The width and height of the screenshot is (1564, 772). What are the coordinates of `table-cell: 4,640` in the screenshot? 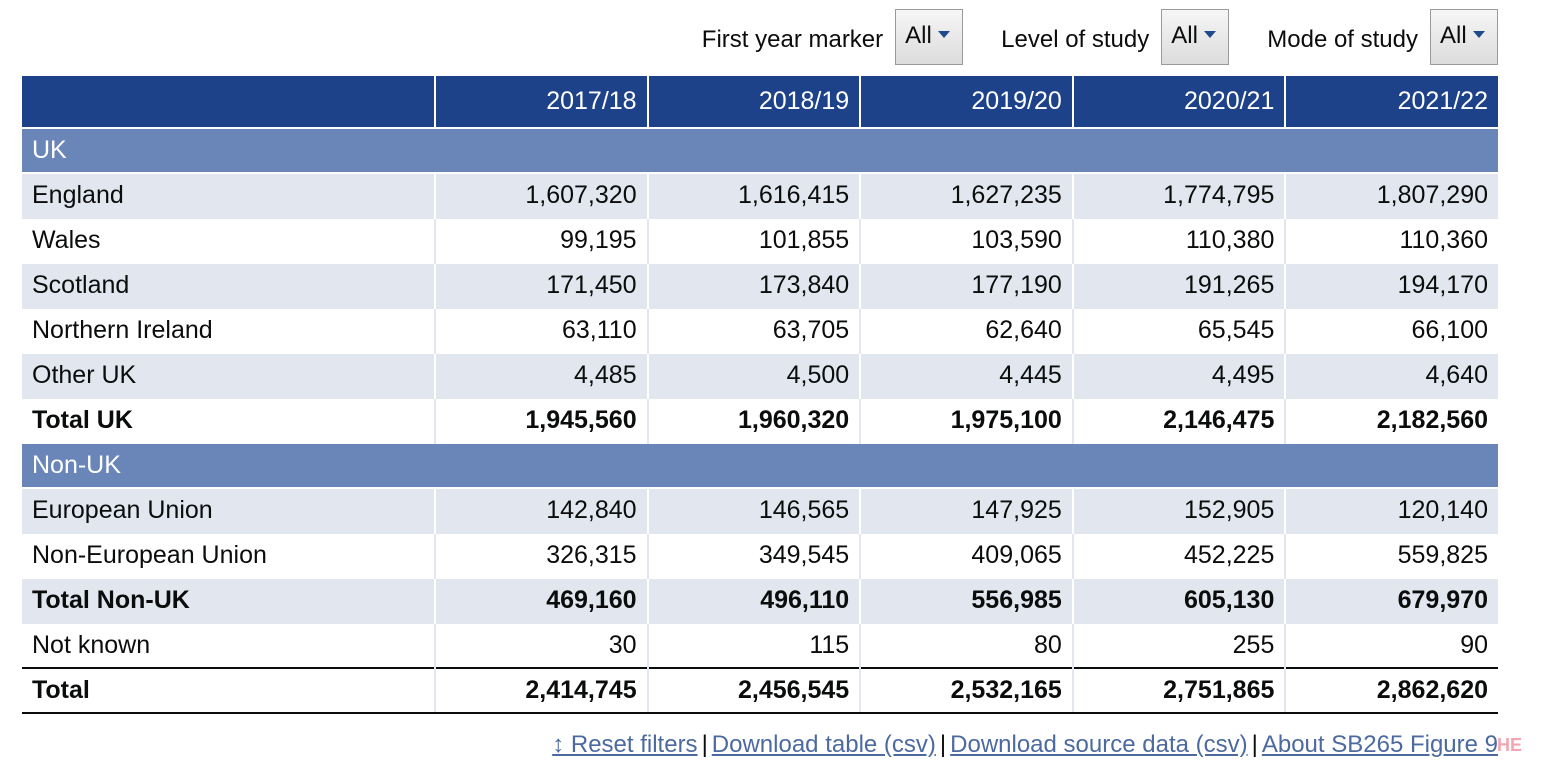 It's located at (1391, 375).